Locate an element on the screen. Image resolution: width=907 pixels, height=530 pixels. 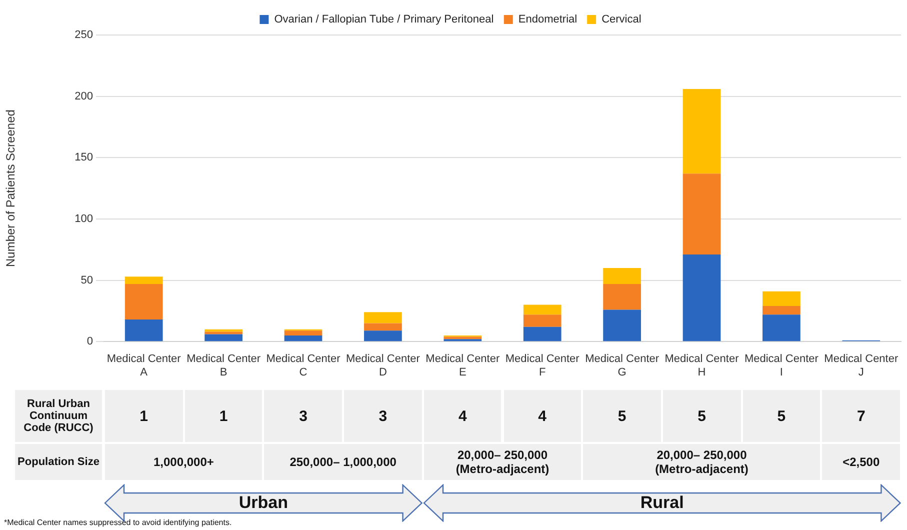
x-tick-label: Medical Center B is located at coordinates (223, 365).